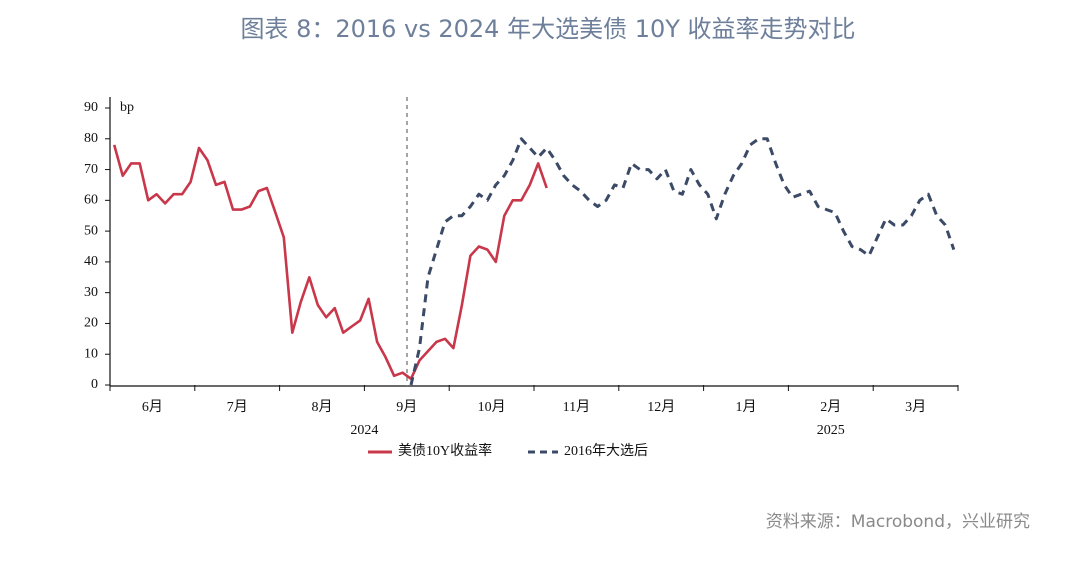 This screenshot has width=1080, height=562. Describe the element at coordinates (445, 450) in the screenshot. I see `legend-label: 美债10Y收益率` at that location.